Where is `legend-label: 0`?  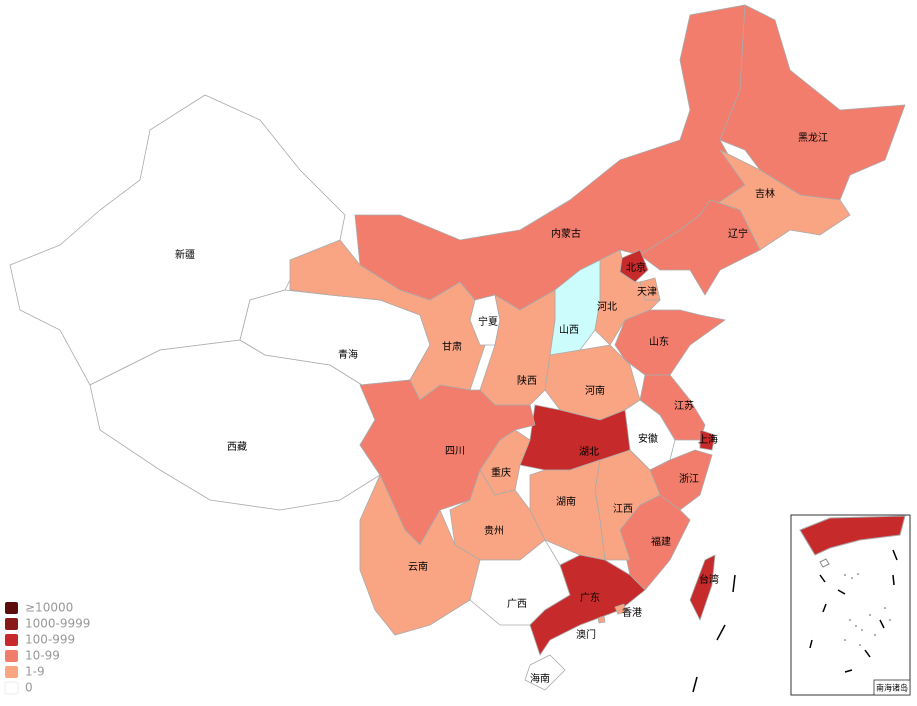 legend-label: 0 is located at coordinates (29, 688).